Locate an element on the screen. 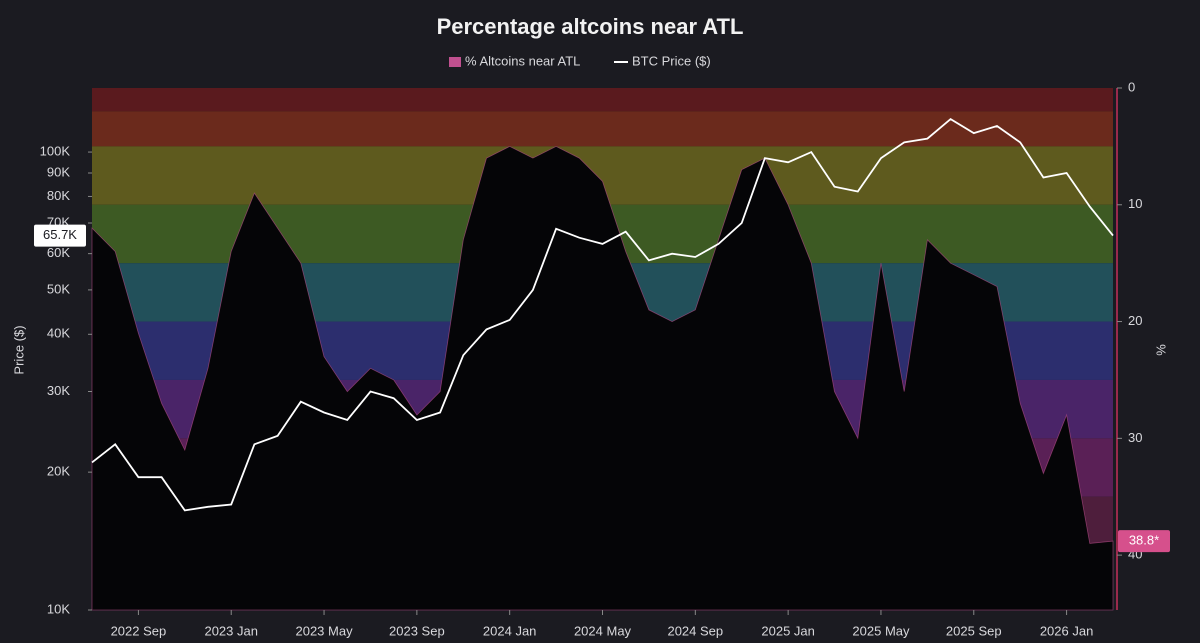 Image resolution: width=1200 pixels, height=643 pixels. y2-axis-label: % is located at coordinates (1160, 350).